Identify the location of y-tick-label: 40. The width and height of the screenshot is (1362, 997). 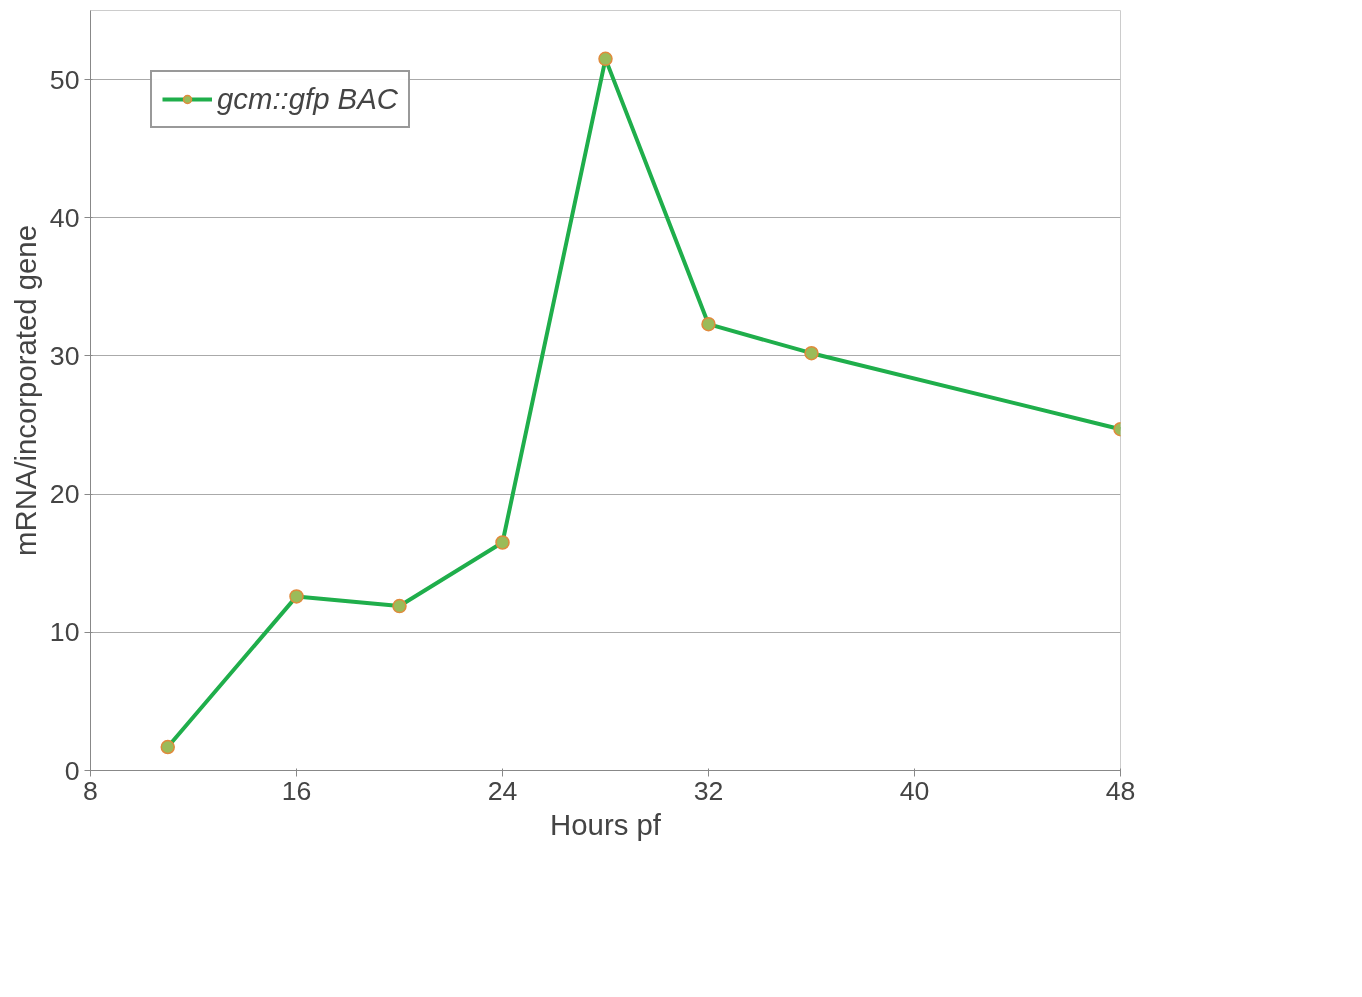
(64, 217).